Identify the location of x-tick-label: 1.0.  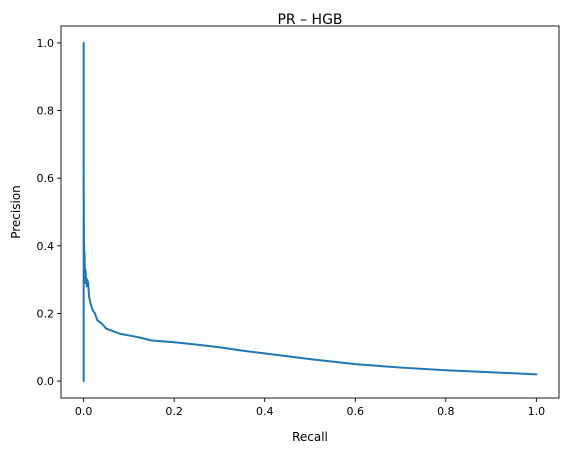
(537, 411).